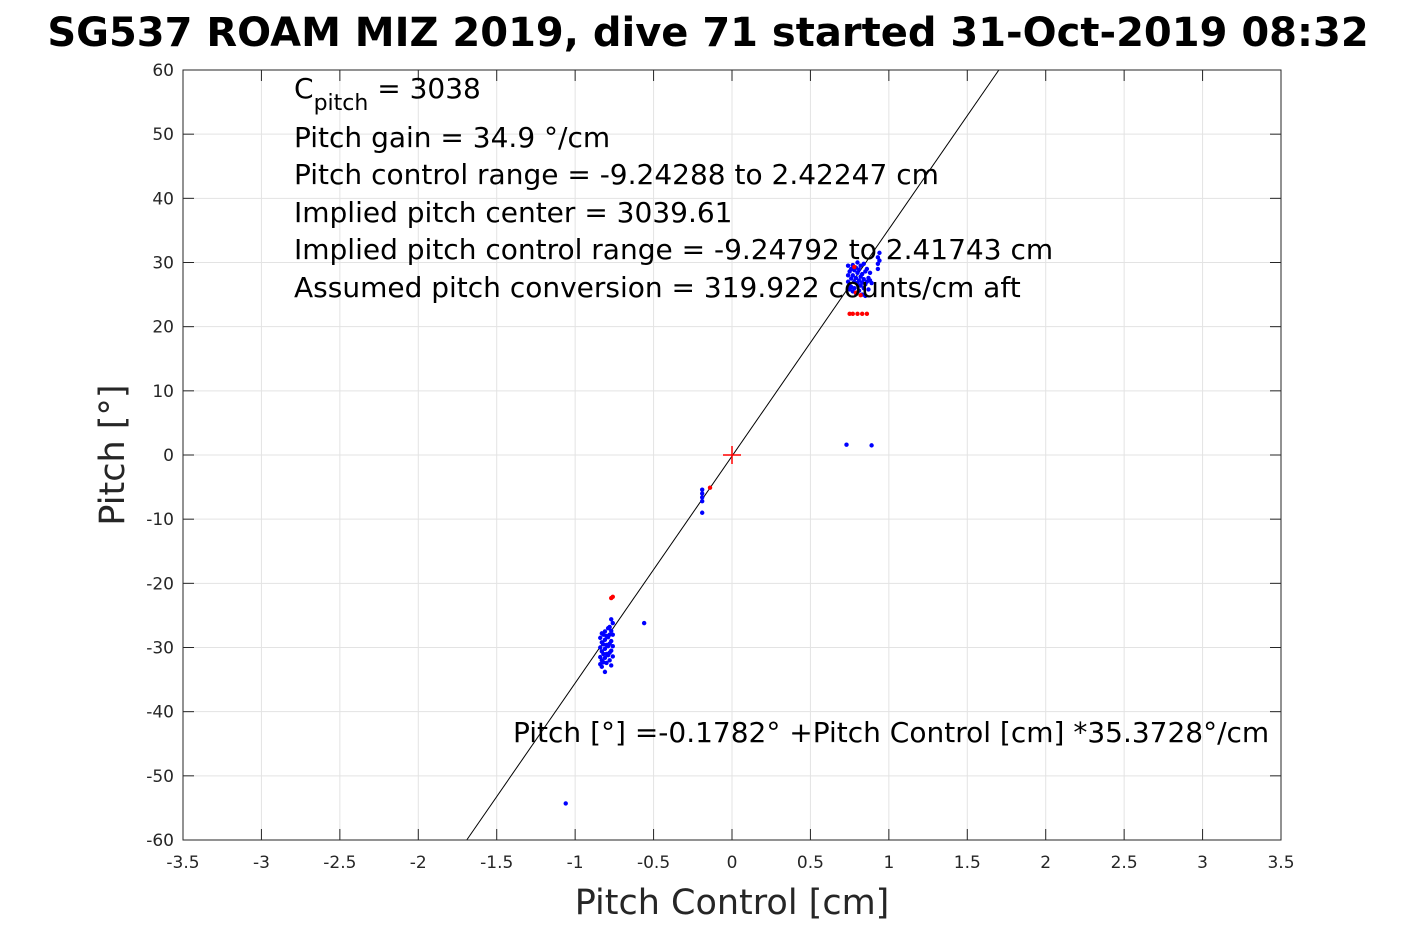  I want to click on x-axis-label: Pitch Control [cm], so click(732, 903).